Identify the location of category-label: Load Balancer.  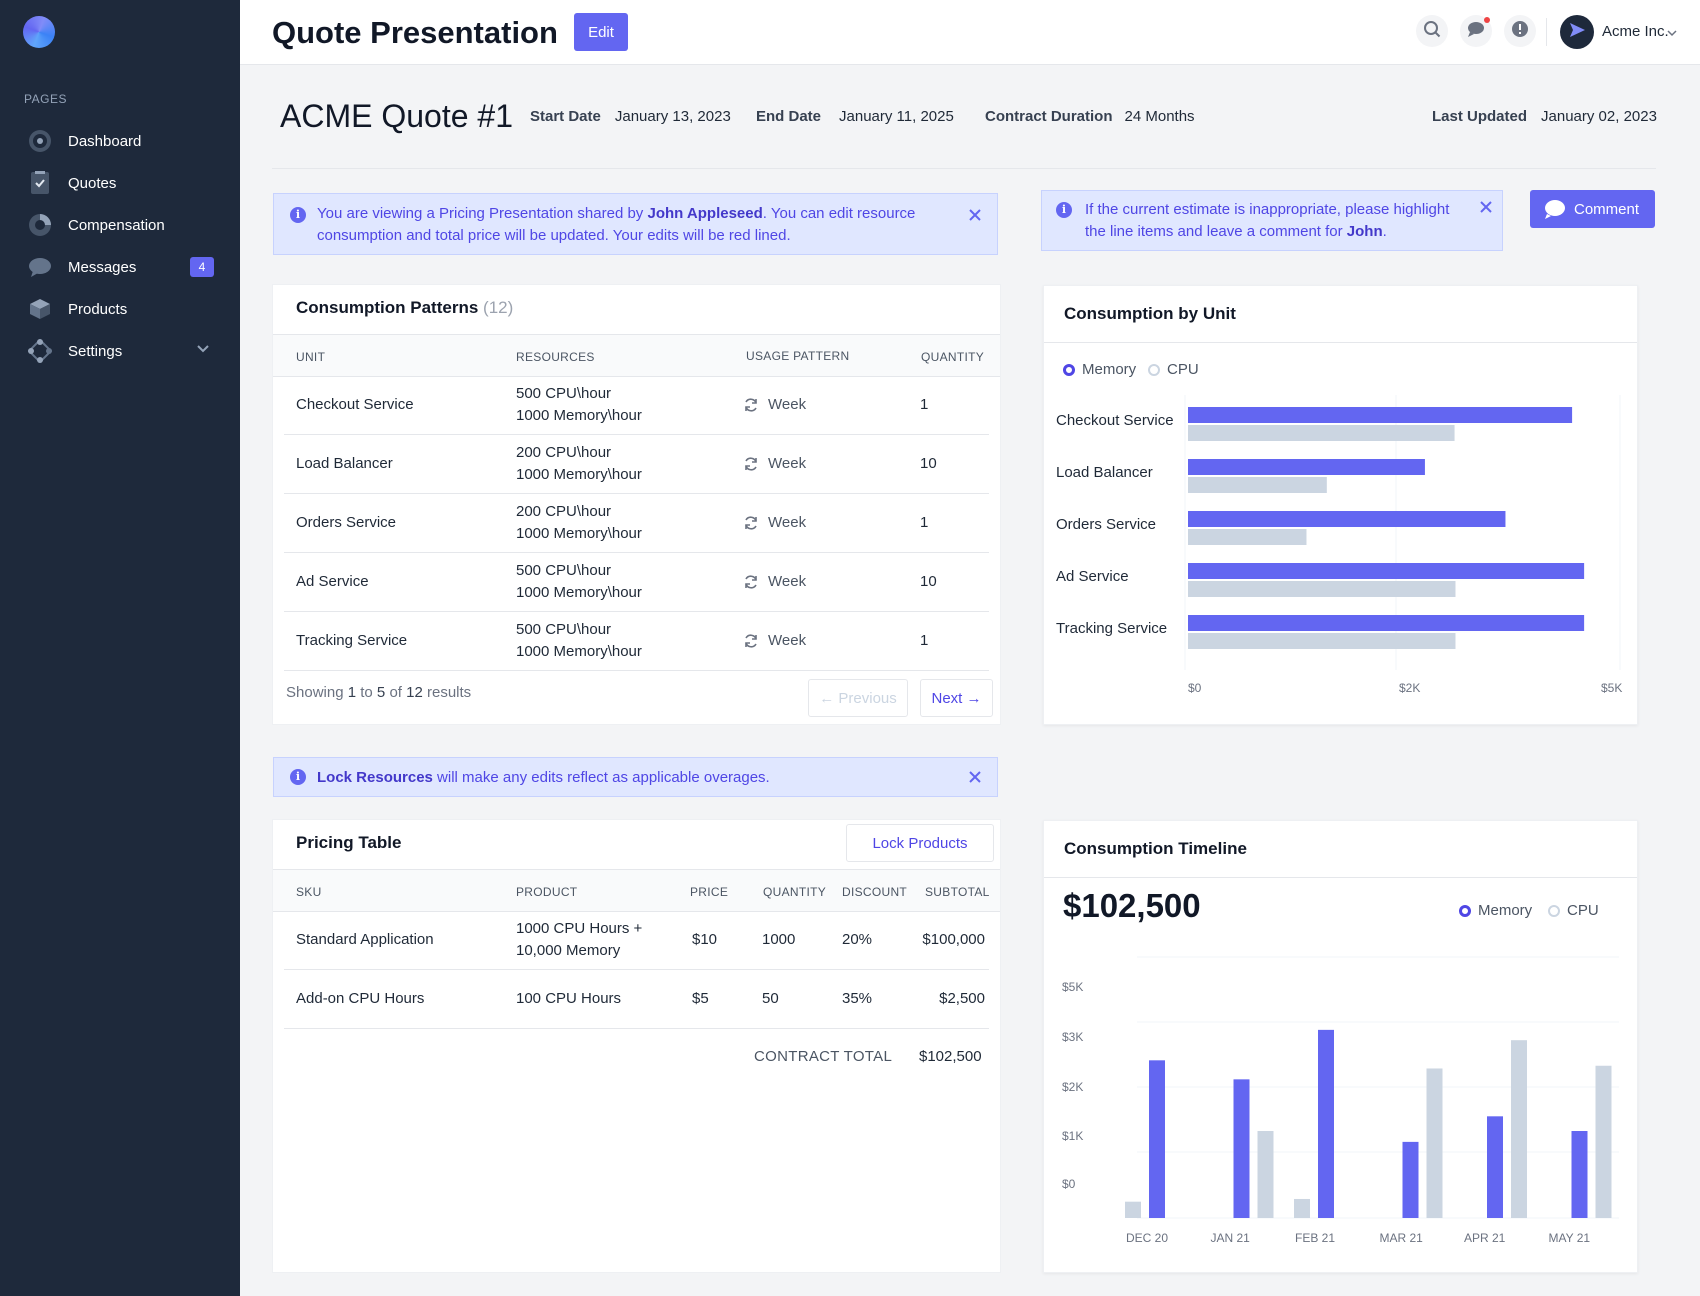
(1104, 472).